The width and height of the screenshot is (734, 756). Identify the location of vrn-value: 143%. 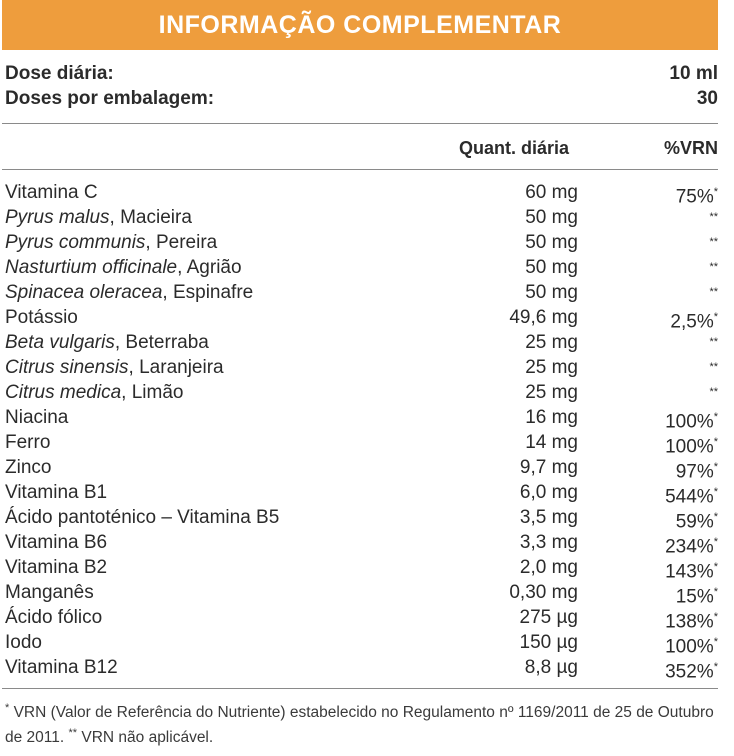
(689, 572).